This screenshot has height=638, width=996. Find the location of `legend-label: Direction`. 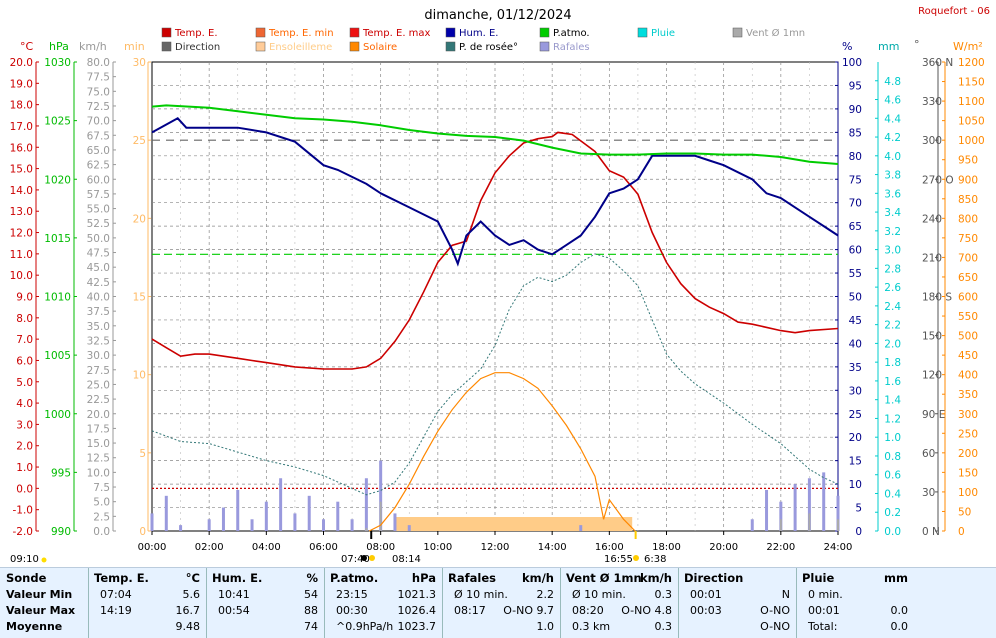

legend-label: Direction is located at coordinates (197, 47).